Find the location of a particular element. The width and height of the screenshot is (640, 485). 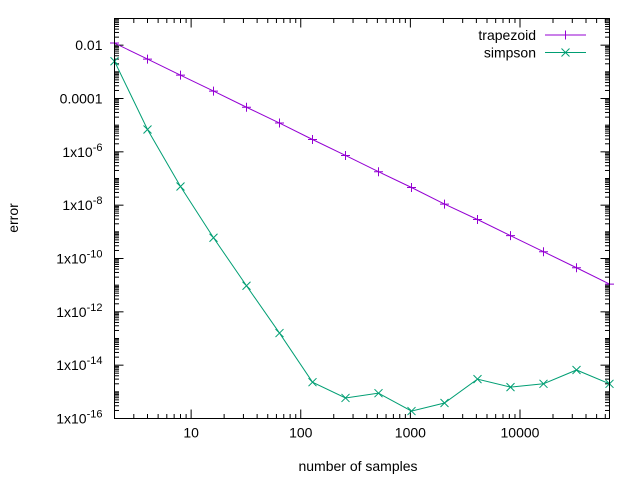

y-tick-label-exponent: -8 is located at coordinates (98, 201).